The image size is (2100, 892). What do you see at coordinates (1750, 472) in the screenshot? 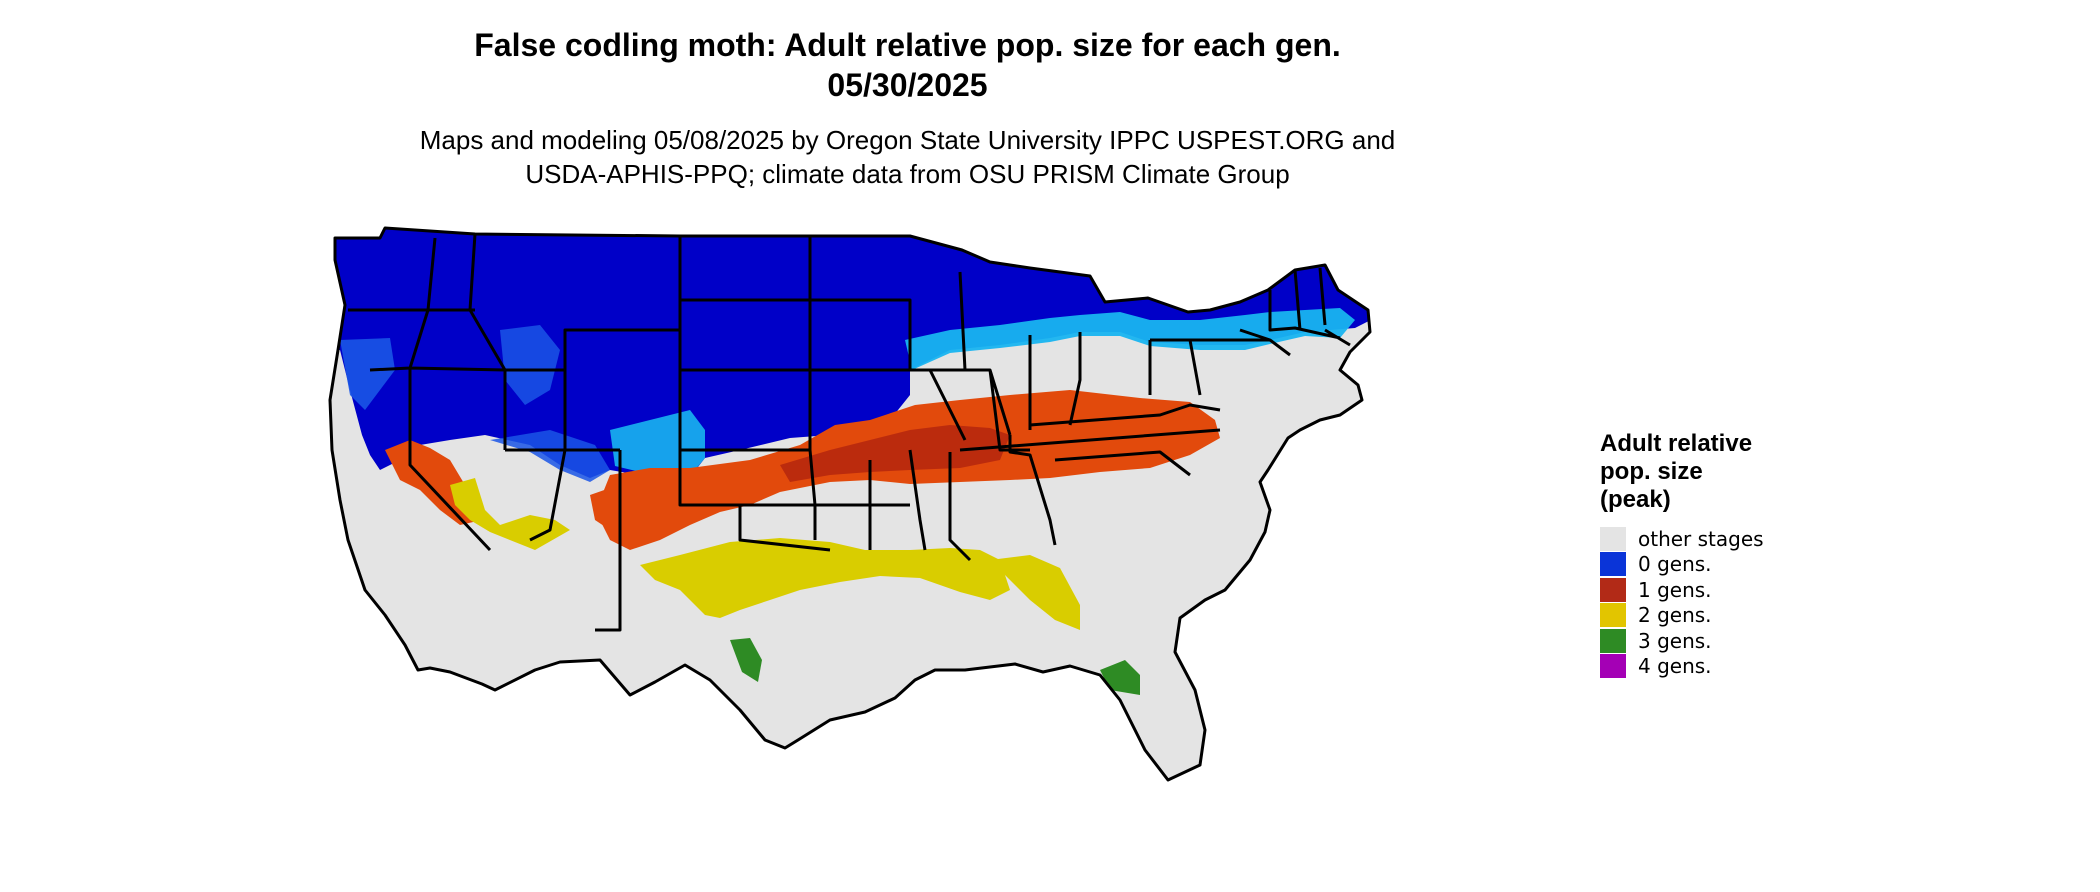
I see `legend-title: Adult relative pop. size (peak)` at bounding box center [1750, 472].